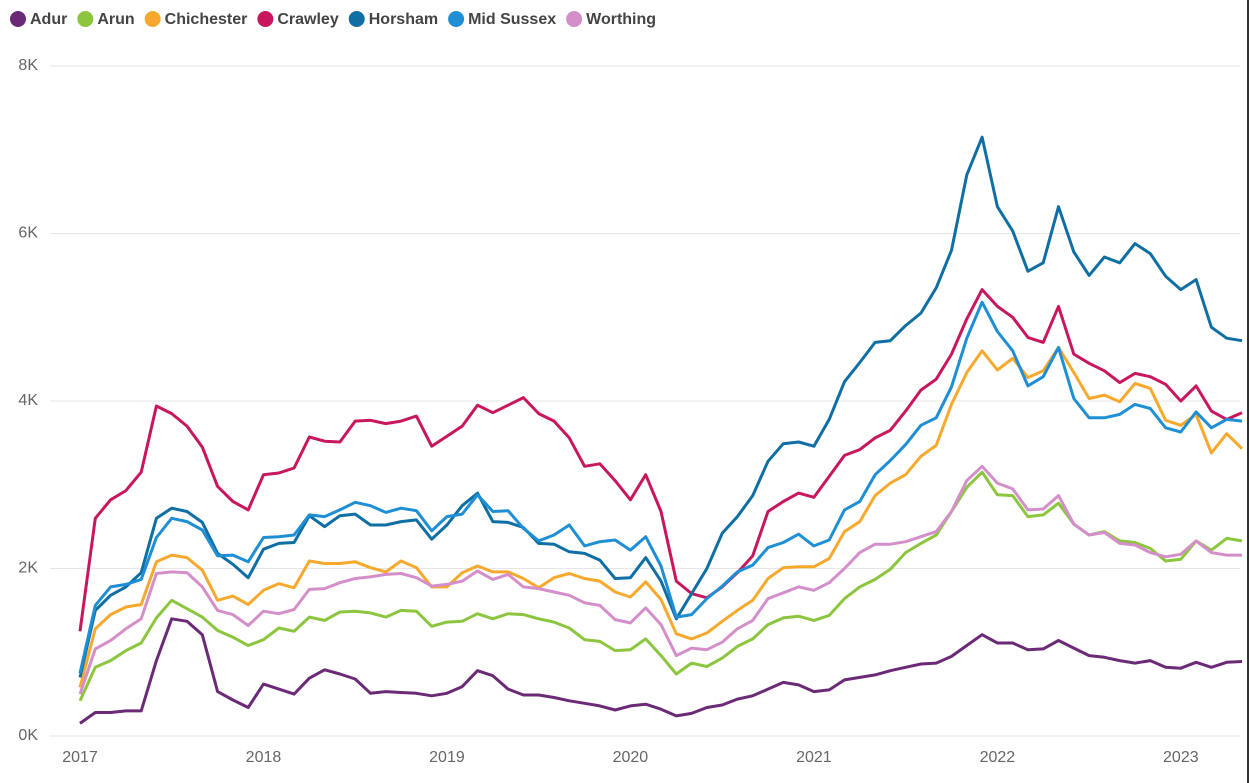 This screenshot has height=783, width=1250. Describe the element at coordinates (512, 19) in the screenshot. I see `legend-label: Mid Sussex` at that location.